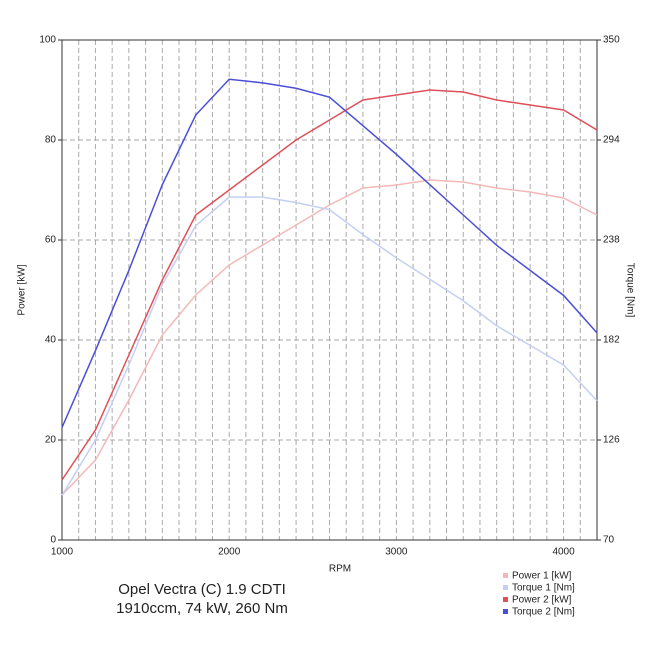  What do you see at coordinates (543, 612) in the screenshot?
I see `legend-label: Torque 2 [Nm]` at bounding box center [543, 612].